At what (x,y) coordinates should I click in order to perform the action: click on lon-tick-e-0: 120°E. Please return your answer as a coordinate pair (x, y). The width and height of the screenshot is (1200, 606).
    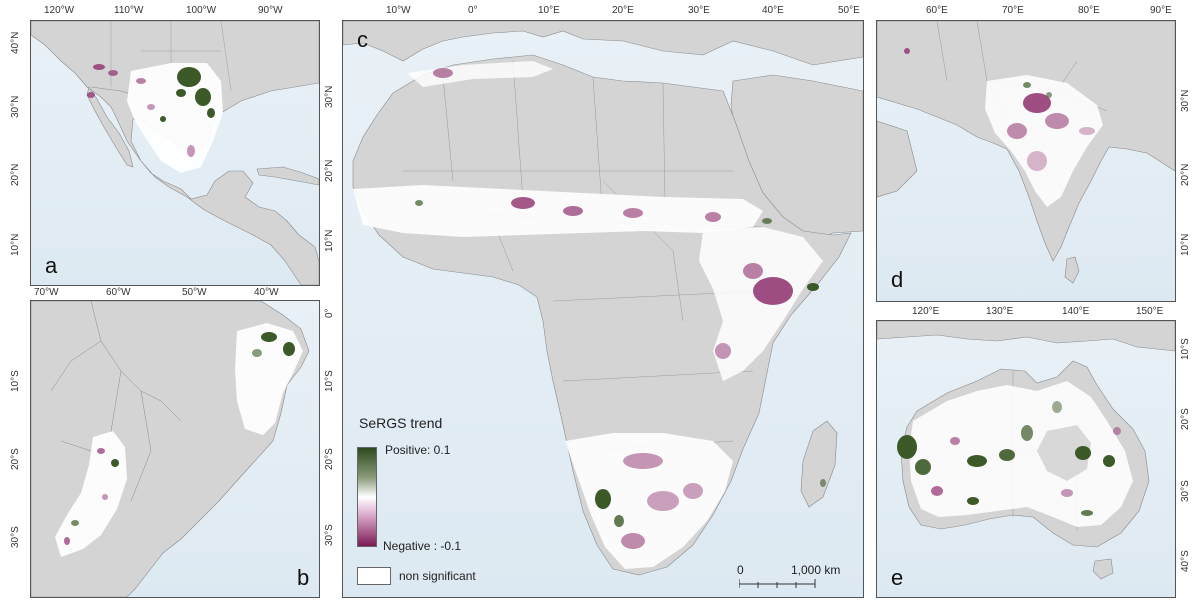
    Looking at the image, I should click on (926, 311).